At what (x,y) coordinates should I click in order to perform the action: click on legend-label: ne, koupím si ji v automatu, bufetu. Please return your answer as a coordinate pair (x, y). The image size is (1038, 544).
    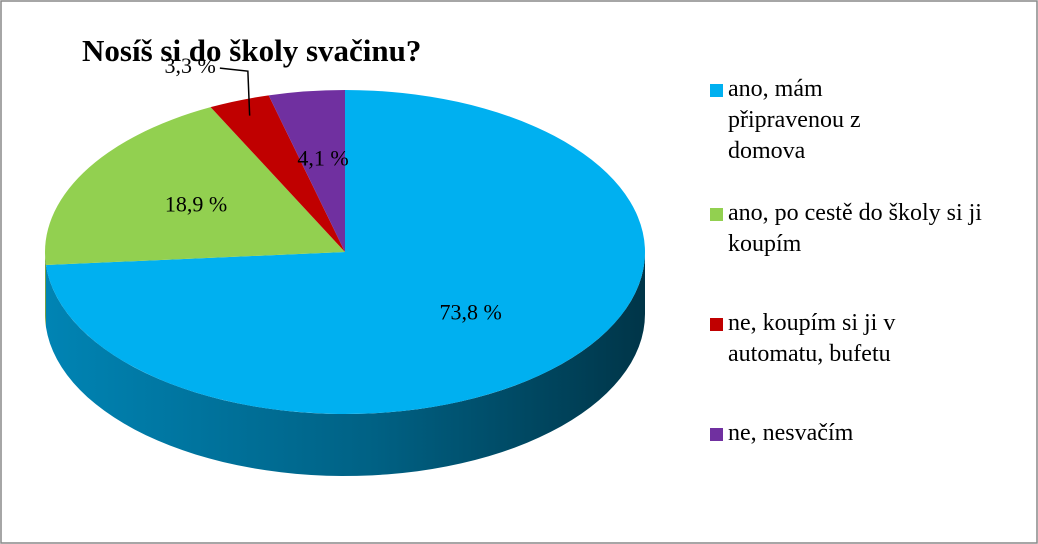
    Looking at the image, I should click on (812, 338).